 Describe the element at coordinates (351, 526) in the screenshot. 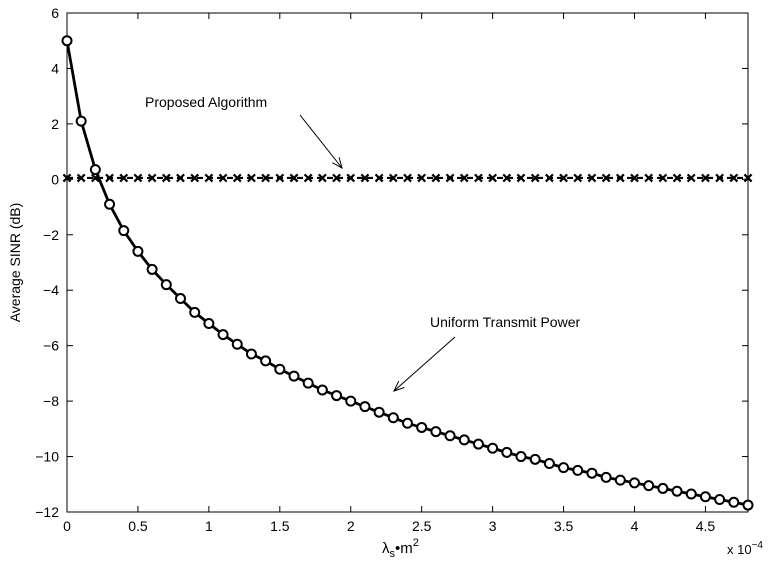

I see `x-tick-label: 2` at that location.